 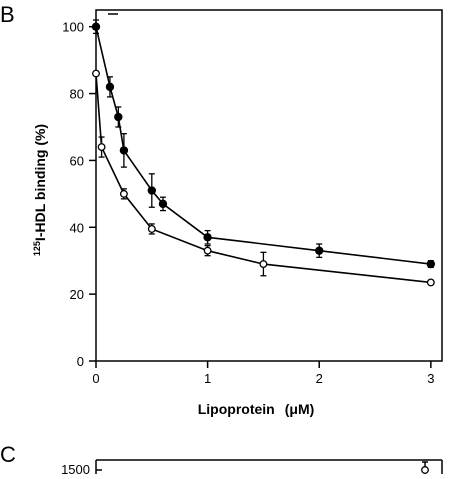 I want to click on panel-c-partial-marker, so click(x=425, y=467).